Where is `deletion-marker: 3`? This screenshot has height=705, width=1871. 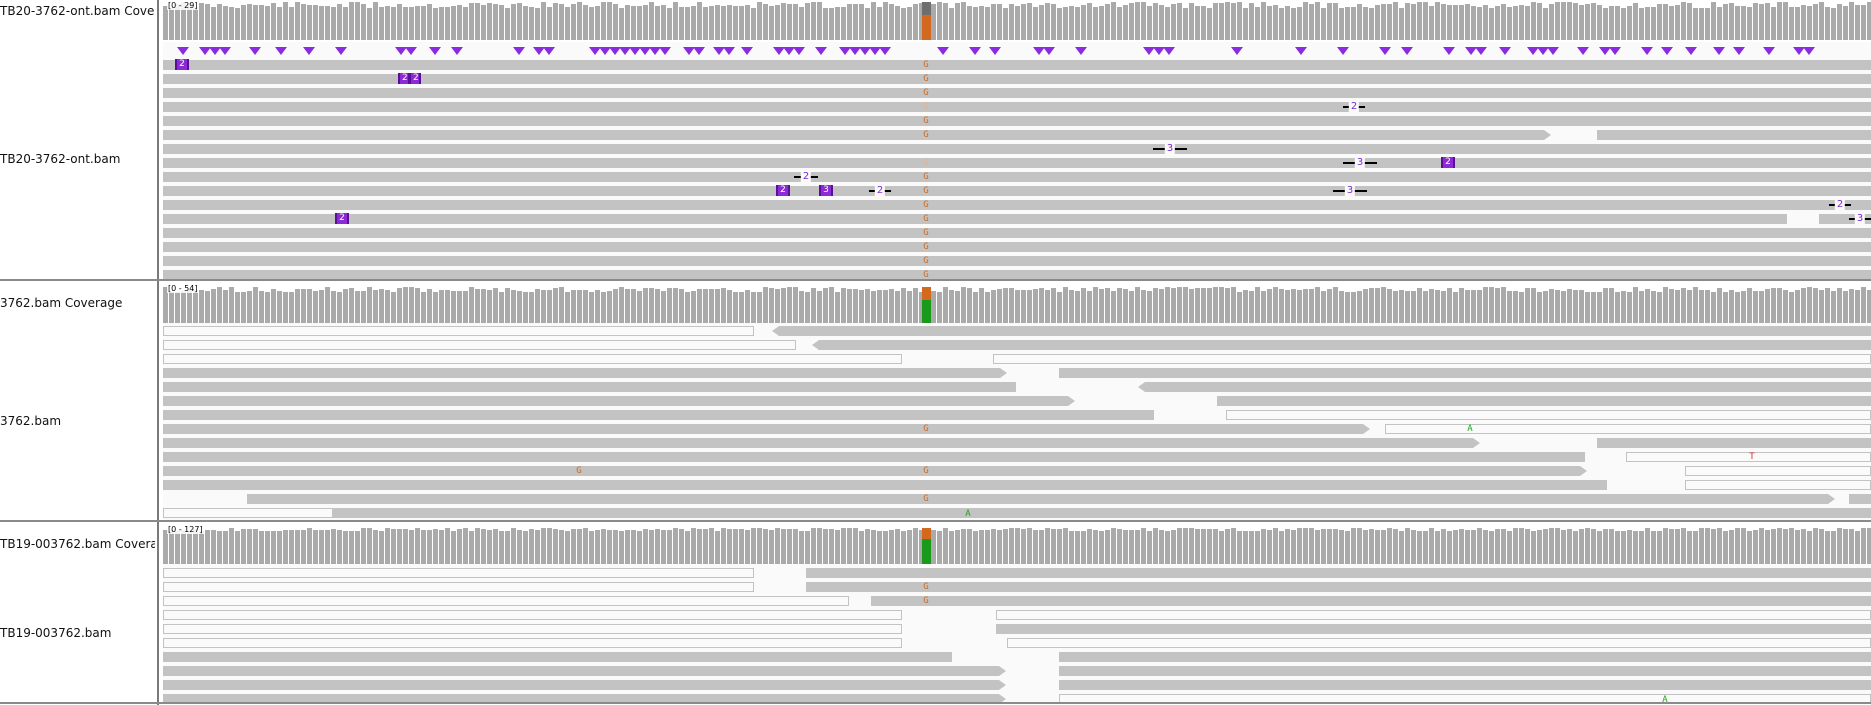
deletion-marker: 3 is located at coordinates (1350, 190).